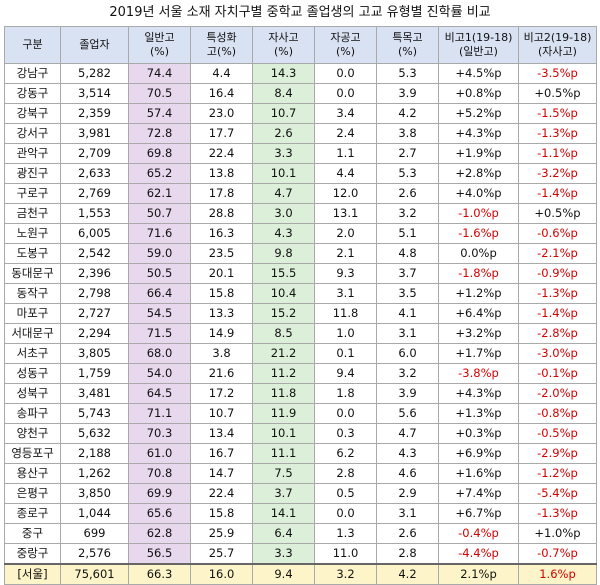 This screenshot has width=600, height=585. I want to click on table-cell: 2,709, so click(94, 153).